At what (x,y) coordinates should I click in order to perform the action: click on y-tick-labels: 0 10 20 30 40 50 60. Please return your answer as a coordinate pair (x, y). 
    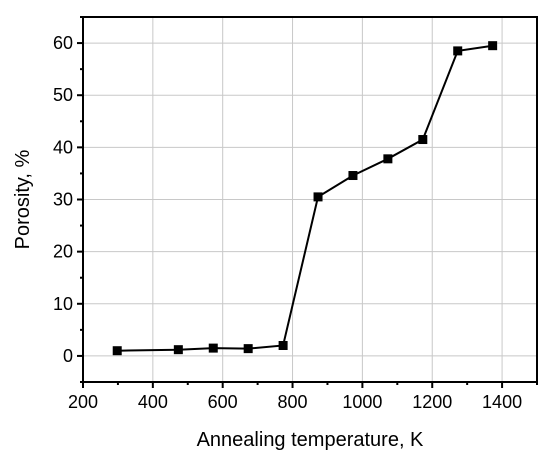
    Looking at the image, I should click on (63, 199).